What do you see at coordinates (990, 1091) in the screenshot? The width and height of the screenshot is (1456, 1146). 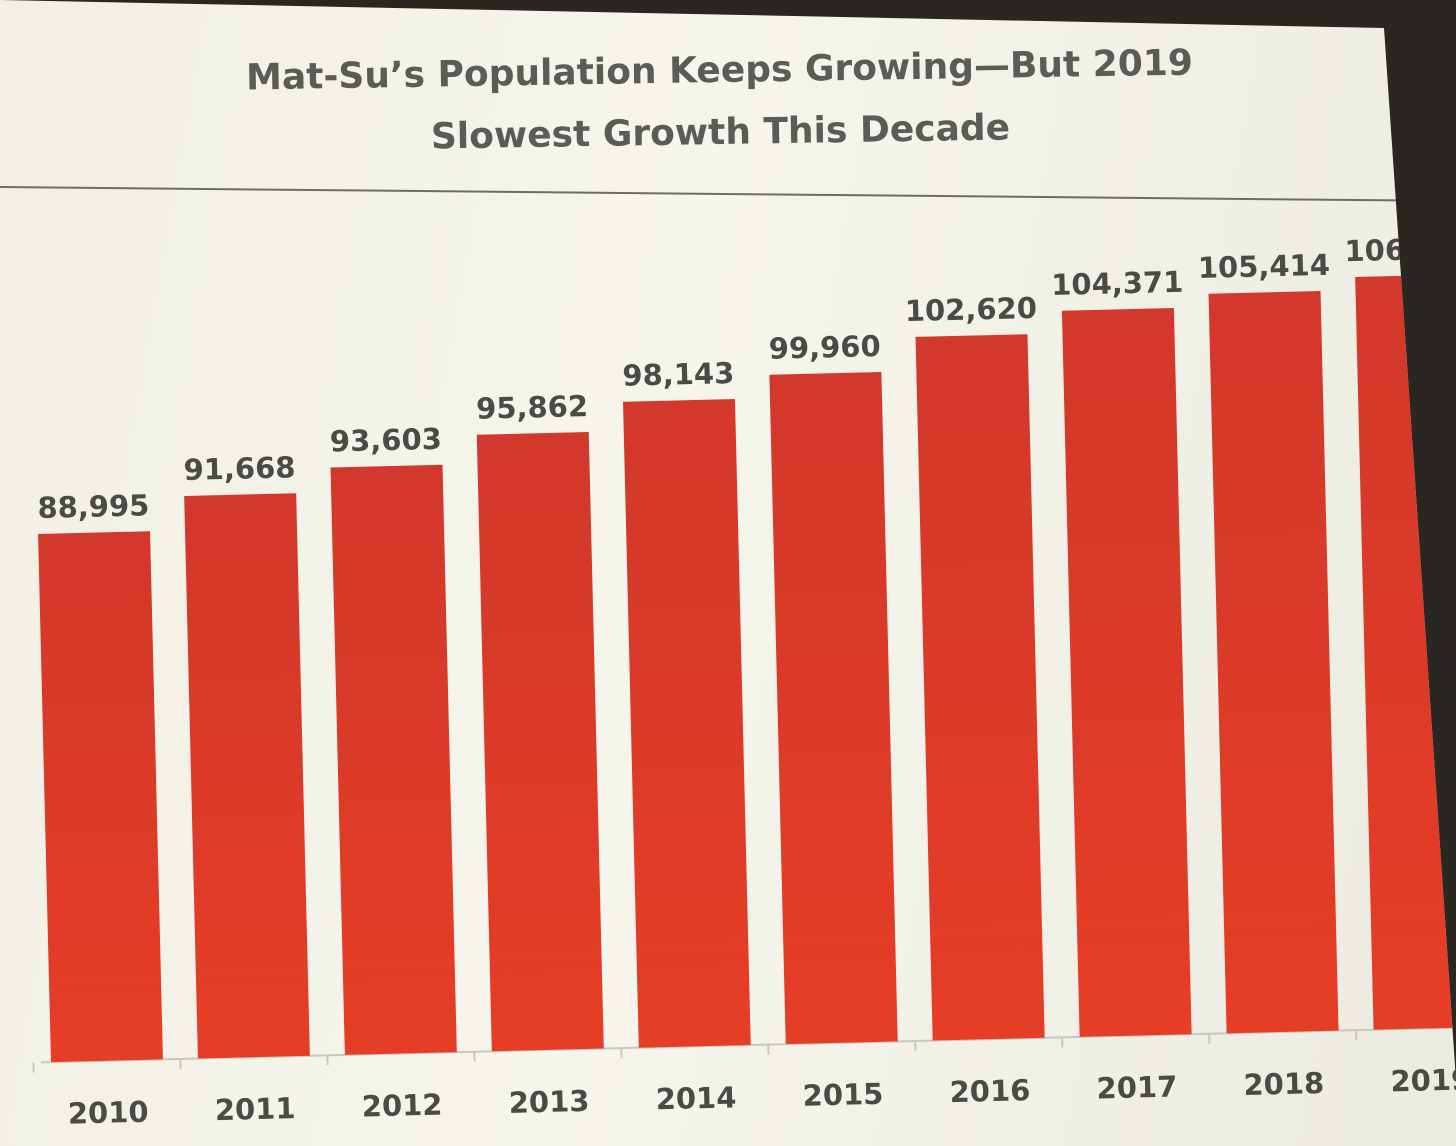 I see `x-tick-label-2016: 2016` at bounding box center [990, 1091].